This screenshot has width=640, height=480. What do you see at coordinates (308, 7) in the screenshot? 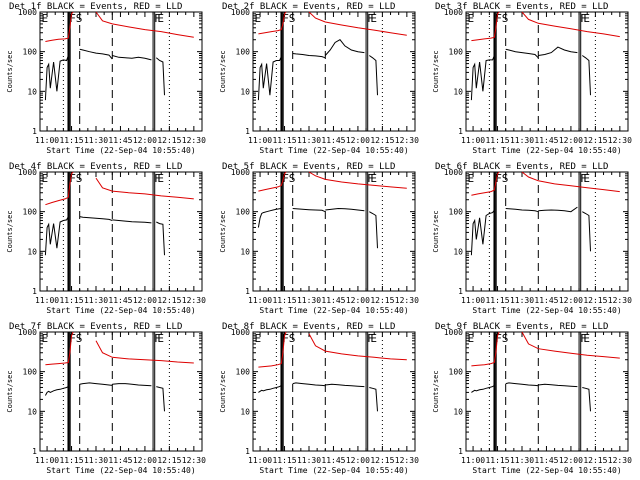
I see `chart-title: Det 2f BLACK = Events, RED = LLD` at bounding box center [308, 7].